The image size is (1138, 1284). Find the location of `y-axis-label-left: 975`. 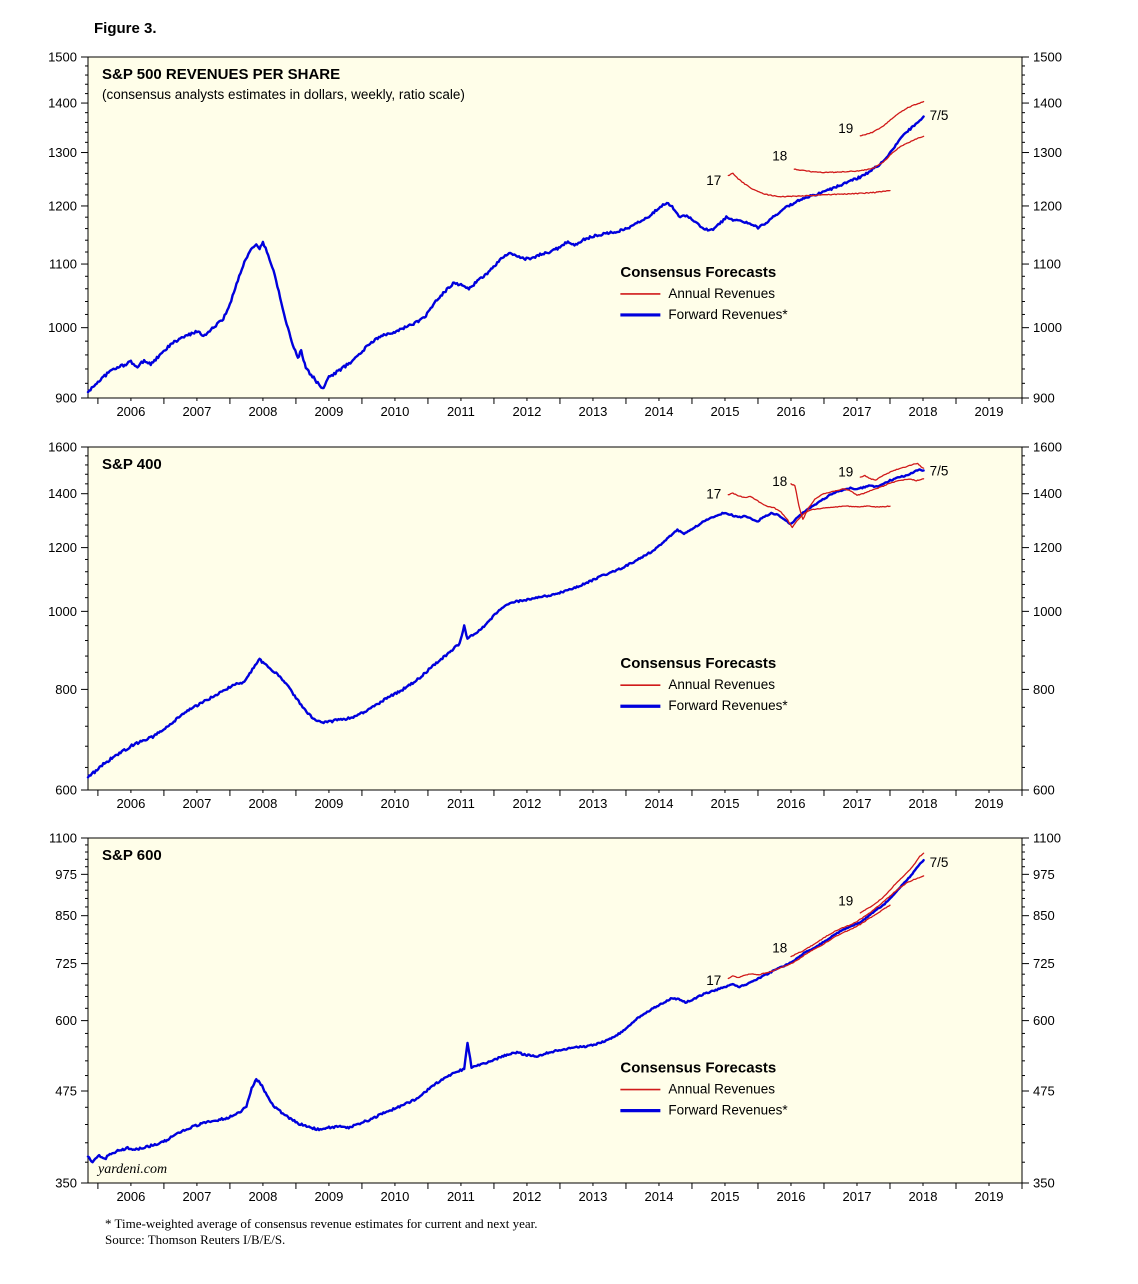

y-axis-label-left: 975 is located at coordinates (66, 874).